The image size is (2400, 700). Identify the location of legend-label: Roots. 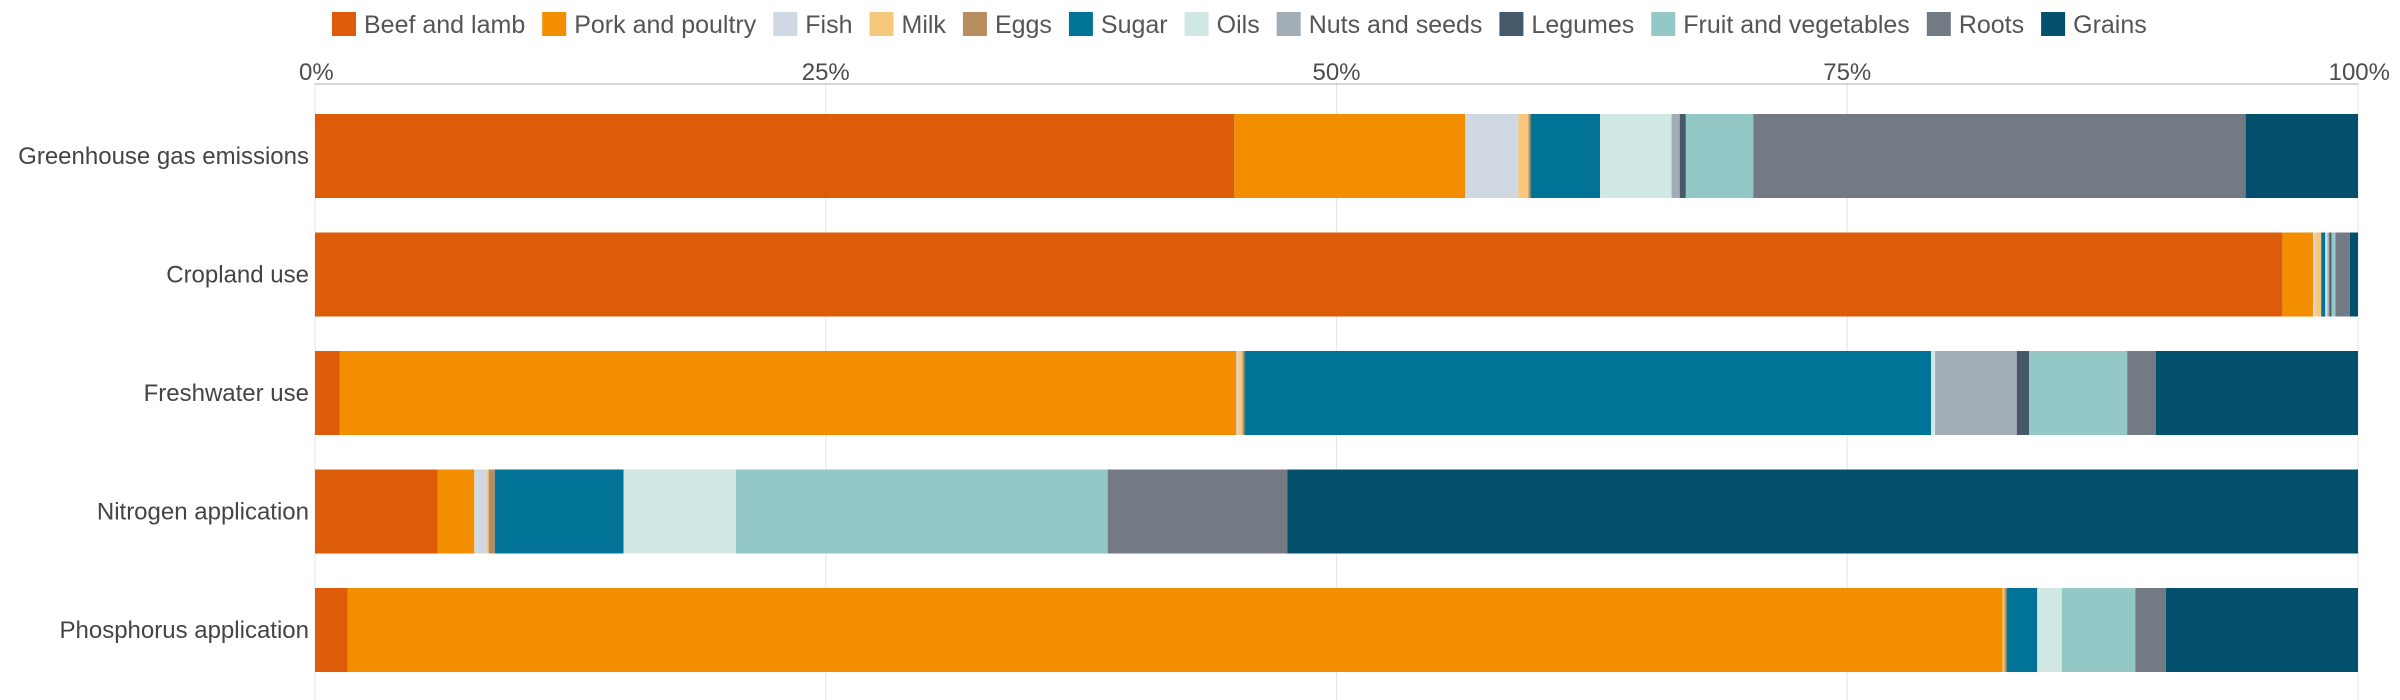
(1991, 25).